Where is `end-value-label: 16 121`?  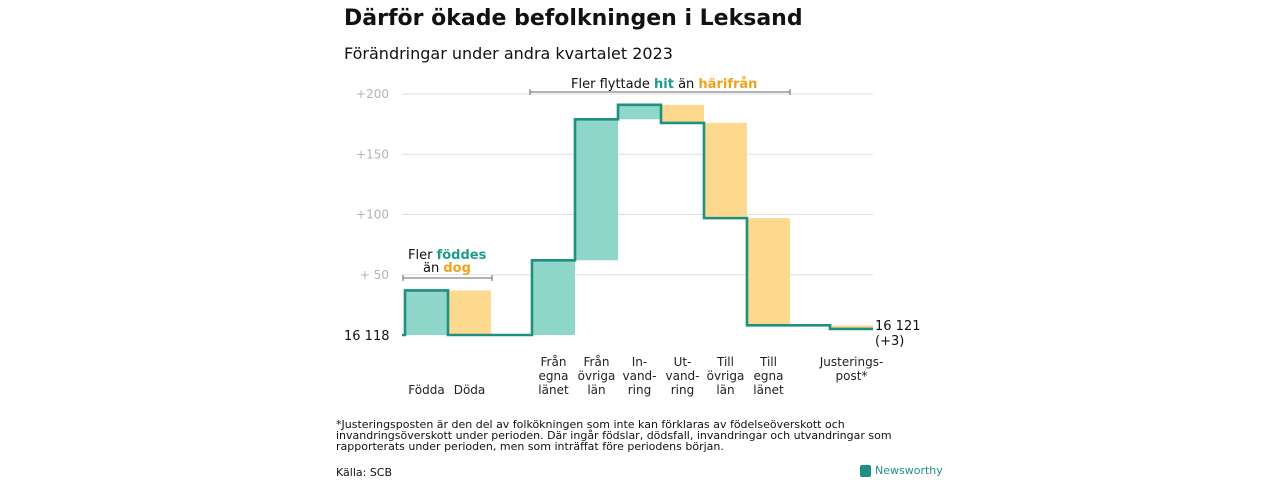 end-value-label: 16 121 is located at coordinates (898, 326).